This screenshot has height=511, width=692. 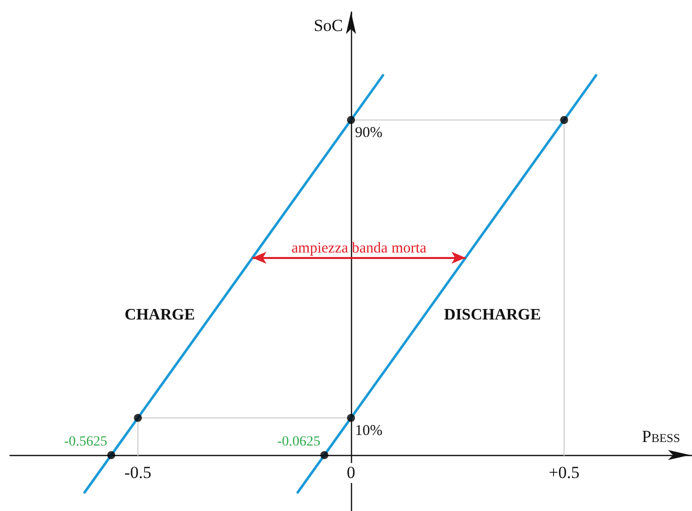 What do you see at coordinates (492, 315) in the screenshot?
I see `series-label: DISCHARGE` at bounding box center [492, 315].